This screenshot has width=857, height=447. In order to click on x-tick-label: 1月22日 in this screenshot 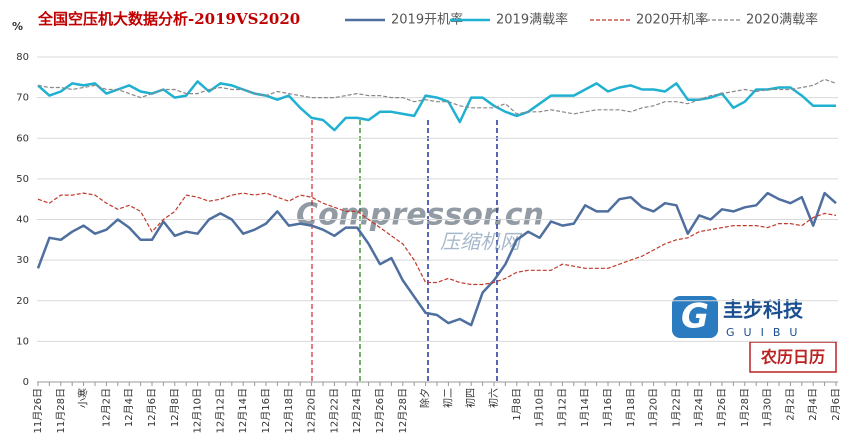, I will do `click(676, 407)`.